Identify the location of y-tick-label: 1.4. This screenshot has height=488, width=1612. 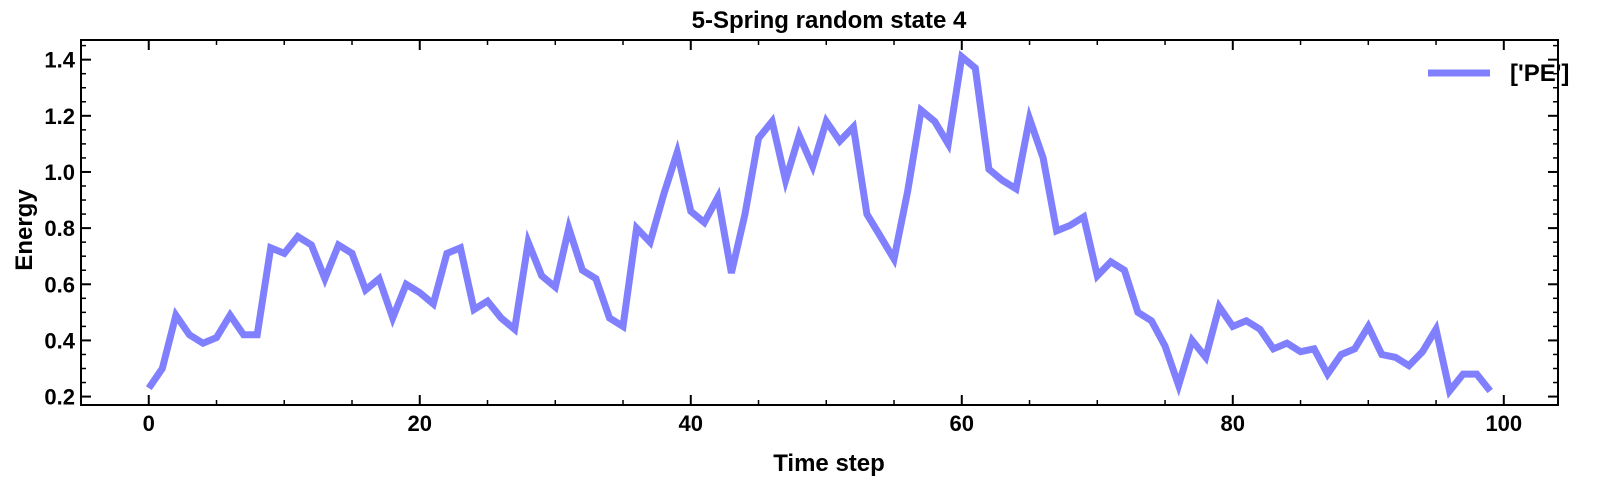
(59, 60).